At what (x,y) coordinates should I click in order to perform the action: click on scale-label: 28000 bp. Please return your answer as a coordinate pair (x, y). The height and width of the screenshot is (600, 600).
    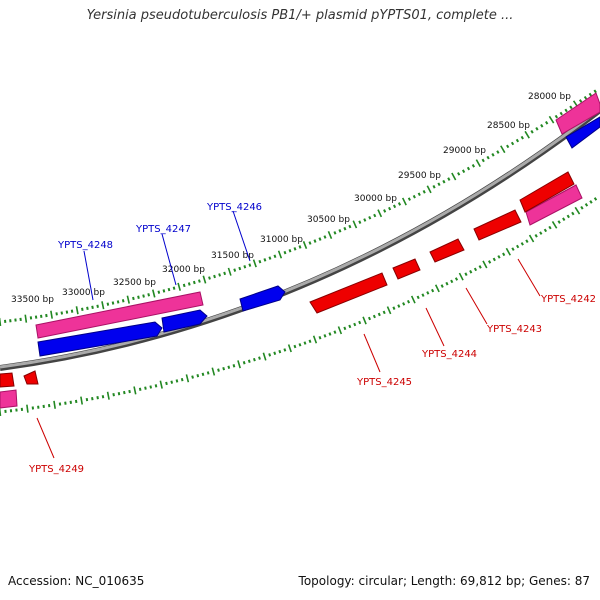
    Looking at the image, I should click on (549, 97).